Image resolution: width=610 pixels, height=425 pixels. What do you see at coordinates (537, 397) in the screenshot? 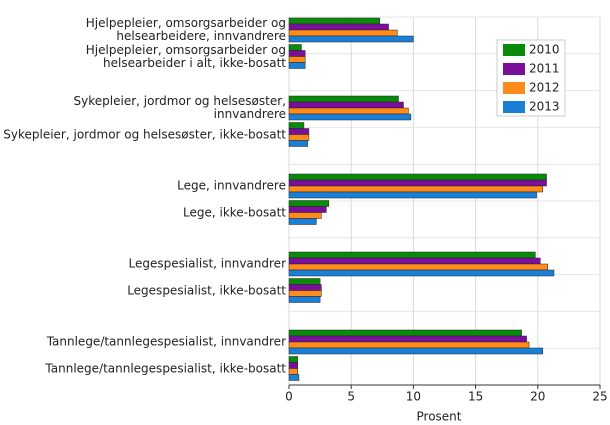
I see `x-tick-label: 20` at bounding box center [537, 397].